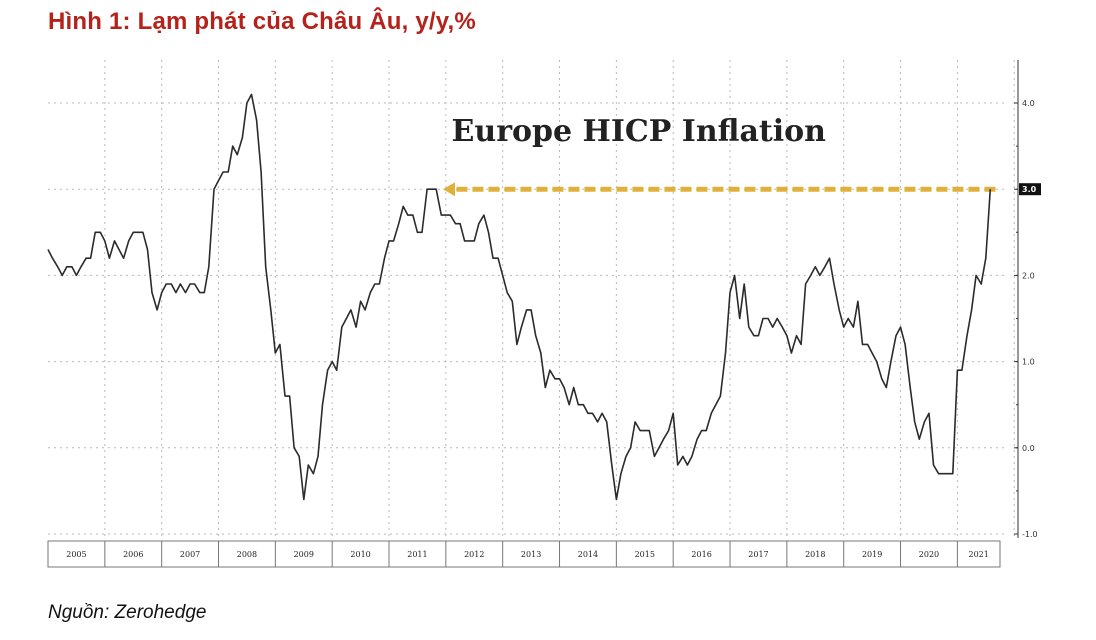 This screenshot has width=1096, height=640. What do you see at coordinates (449, 189) in the screenshot?
I see `reference-arrow-head` at bounding box center [449, 189].